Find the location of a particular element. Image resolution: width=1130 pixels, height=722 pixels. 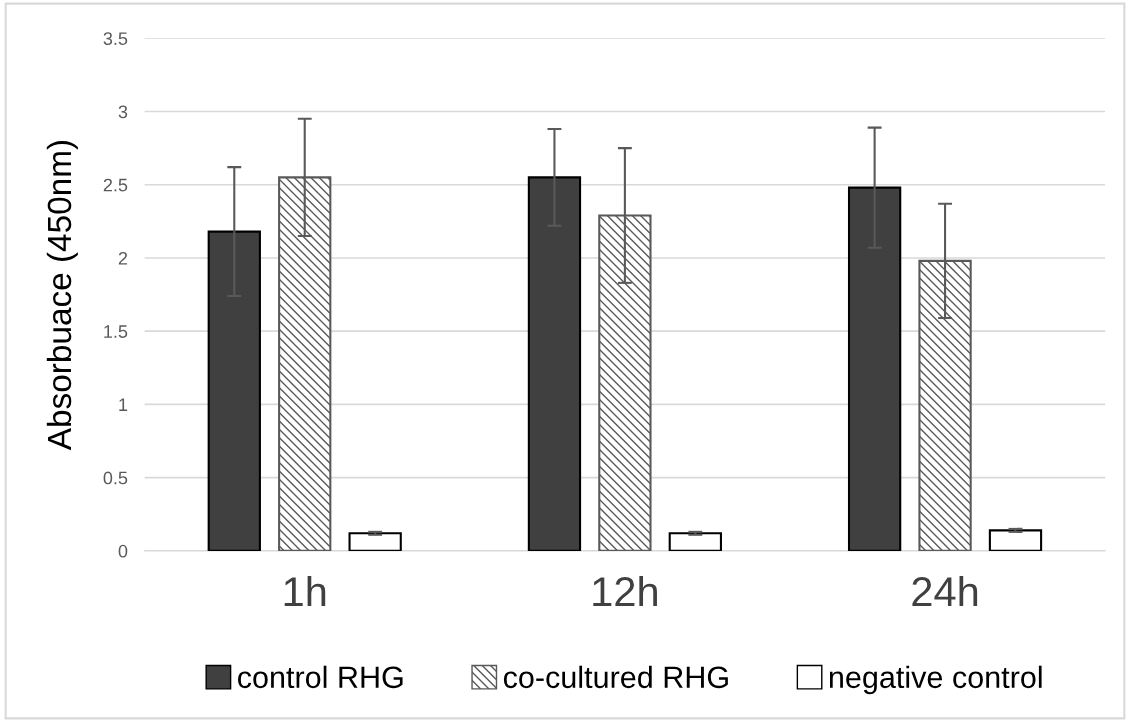

x-tick-label: 1h is located at coordinates (305, 591).